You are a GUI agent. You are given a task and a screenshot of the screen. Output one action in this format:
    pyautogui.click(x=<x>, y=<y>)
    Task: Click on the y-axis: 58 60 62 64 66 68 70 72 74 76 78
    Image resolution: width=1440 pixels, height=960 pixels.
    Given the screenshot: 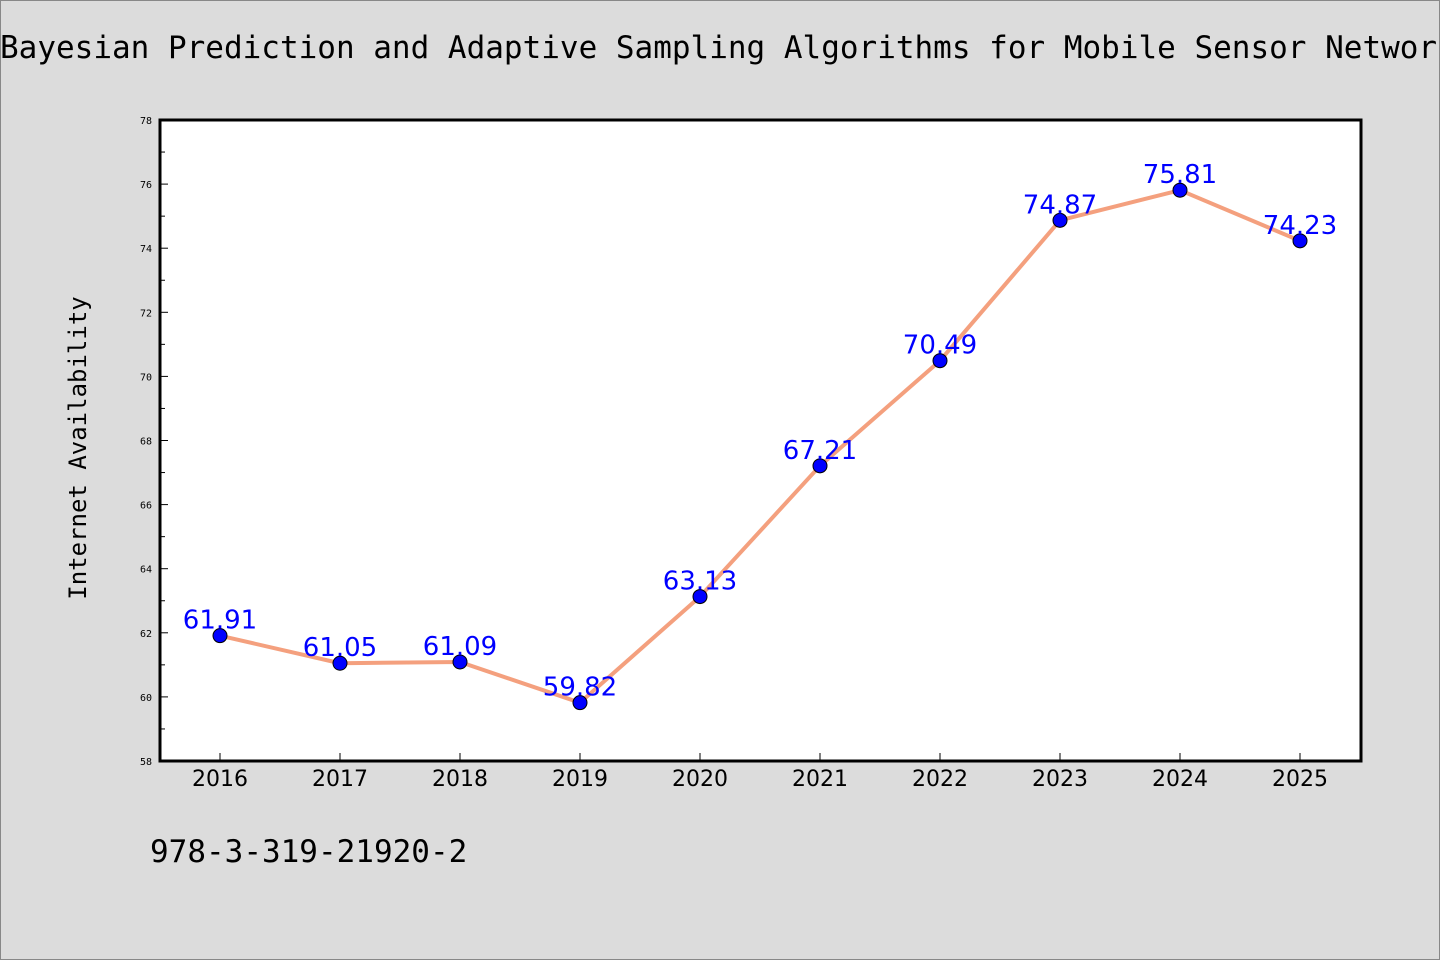 What is the action you would take?
    pyautogui.click(x=154, y=442)
    